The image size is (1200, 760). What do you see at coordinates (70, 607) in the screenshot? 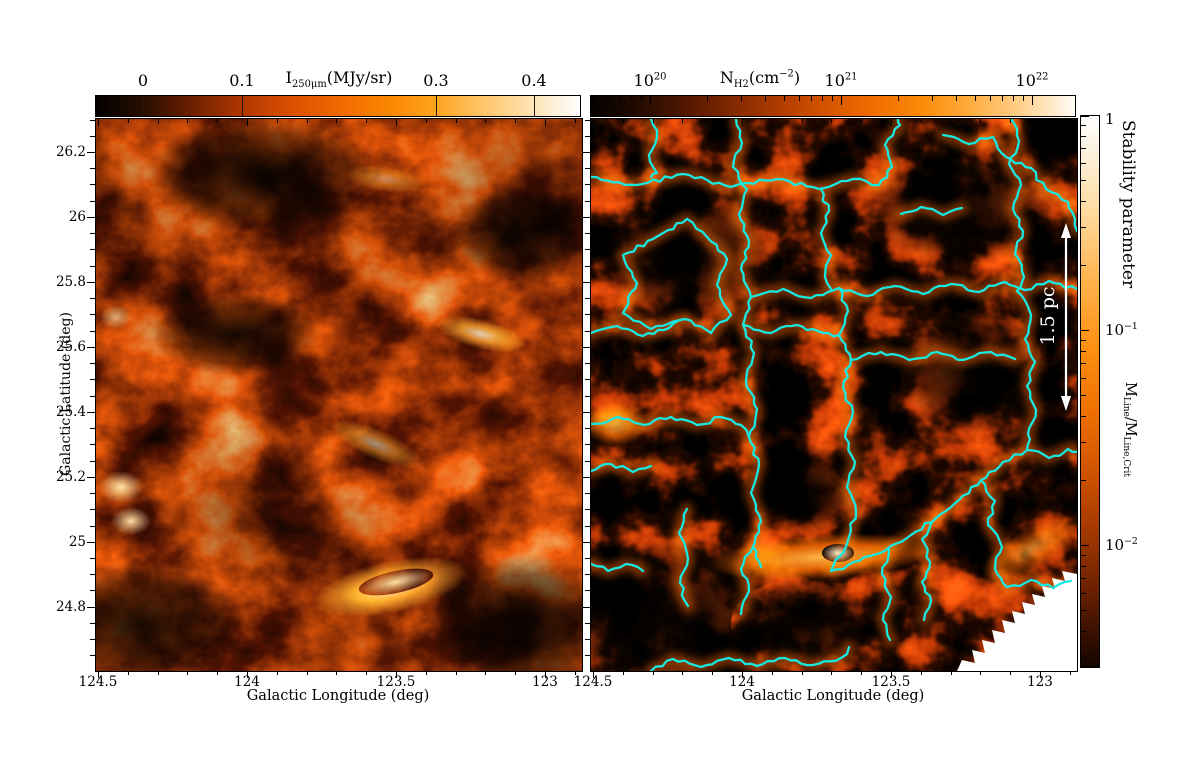
I see `yaxis-tick-label: 24.8` at bounding box center [70, 607].